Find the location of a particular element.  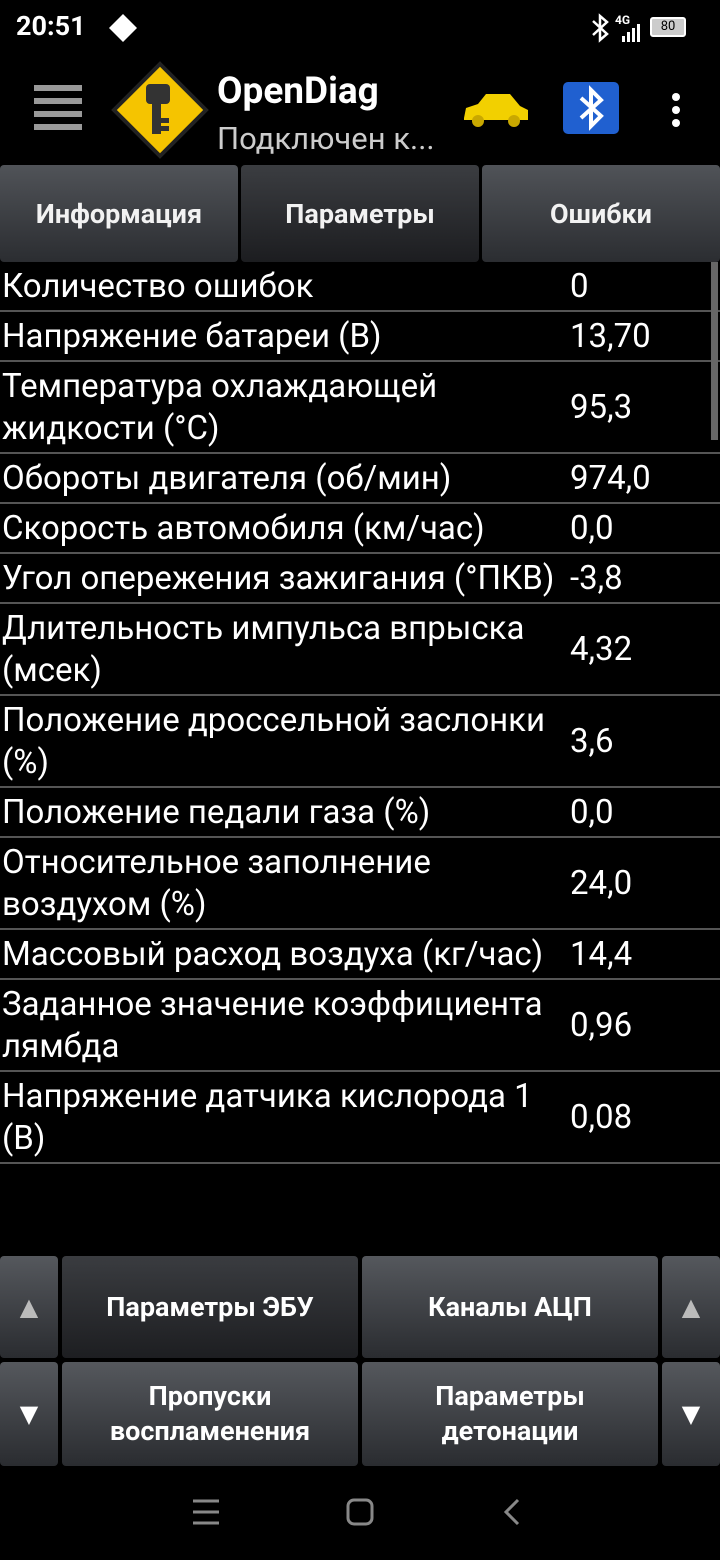

parameter-row: Массовый расход воздуха (кг/час) 14,4 is located at coordinates (360, 955).